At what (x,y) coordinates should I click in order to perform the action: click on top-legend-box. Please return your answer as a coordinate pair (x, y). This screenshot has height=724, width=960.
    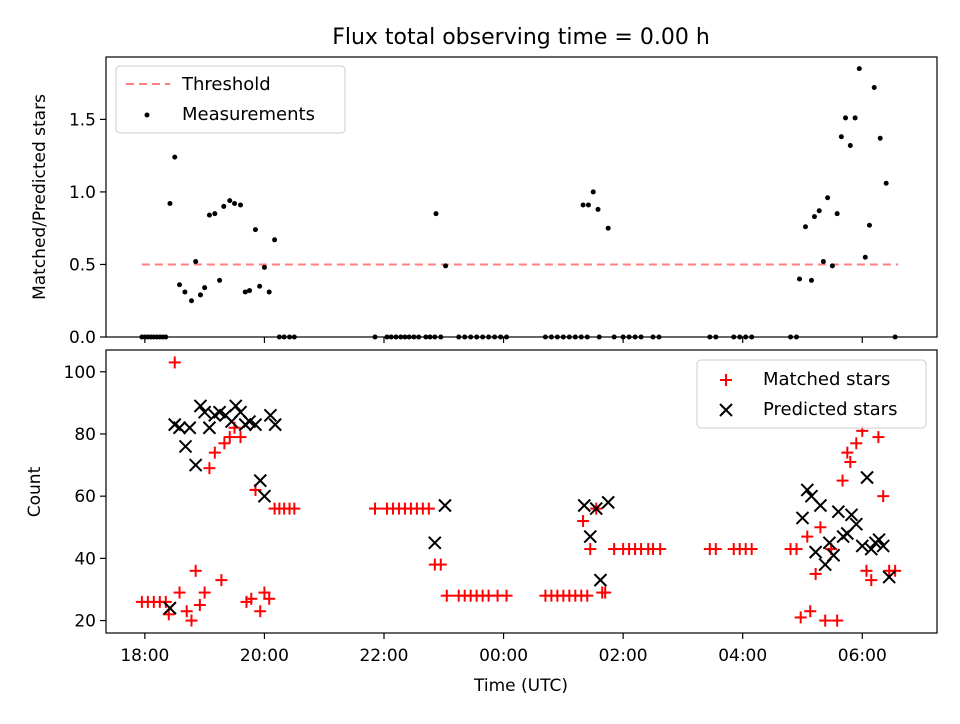
    Looking at the image, I should click on (230, 99).